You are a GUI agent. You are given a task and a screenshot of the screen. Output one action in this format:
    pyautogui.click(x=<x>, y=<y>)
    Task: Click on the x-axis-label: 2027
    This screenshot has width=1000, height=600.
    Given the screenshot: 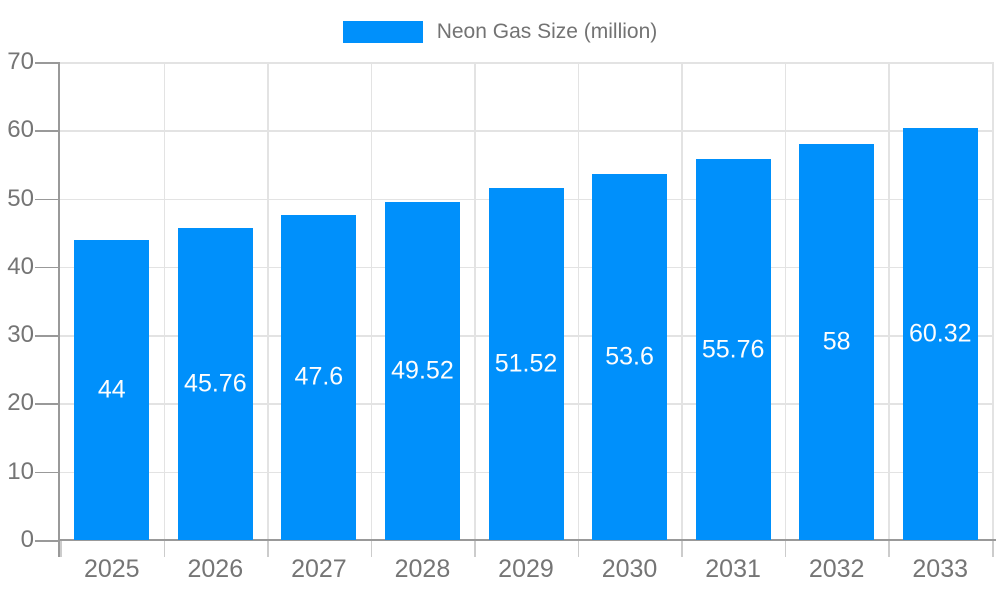 What is the action you would take?
    pyautogui.click(x=319, y=569)
    